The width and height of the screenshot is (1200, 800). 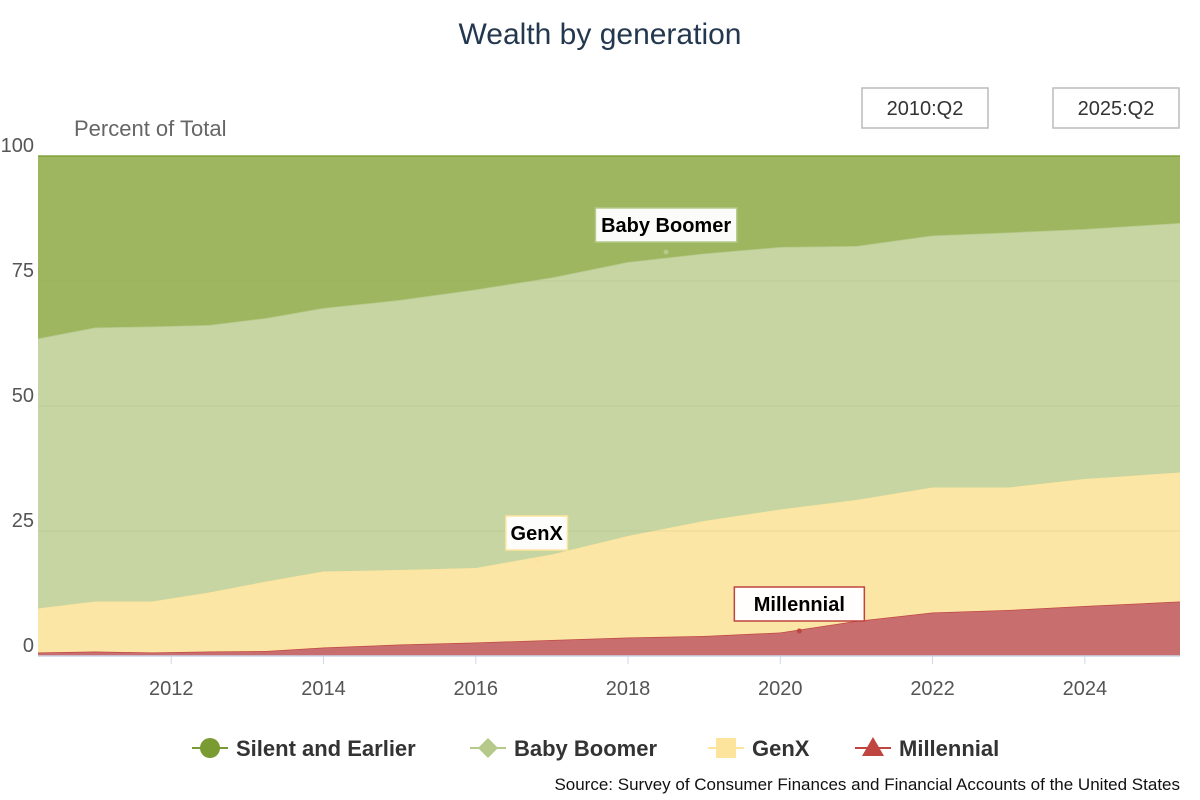 I want to click on legend-marker-triangle, so click(x=873, y=746).